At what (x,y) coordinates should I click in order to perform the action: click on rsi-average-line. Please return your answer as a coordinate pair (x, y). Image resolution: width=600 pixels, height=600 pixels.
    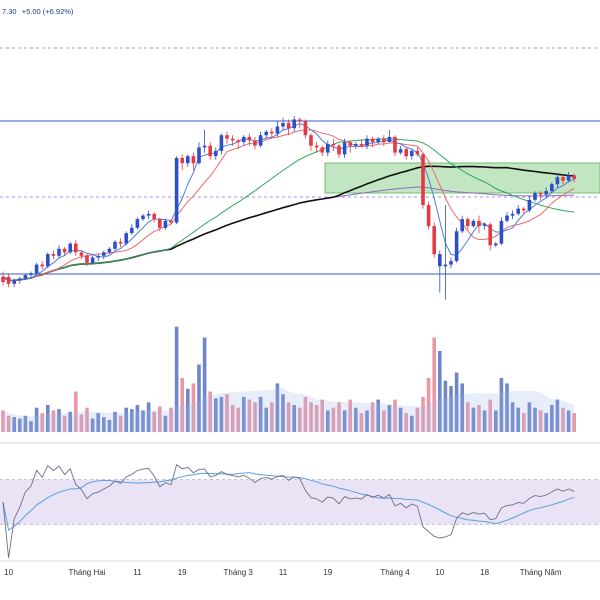
    Looking at the image, I should click on (288, 501).